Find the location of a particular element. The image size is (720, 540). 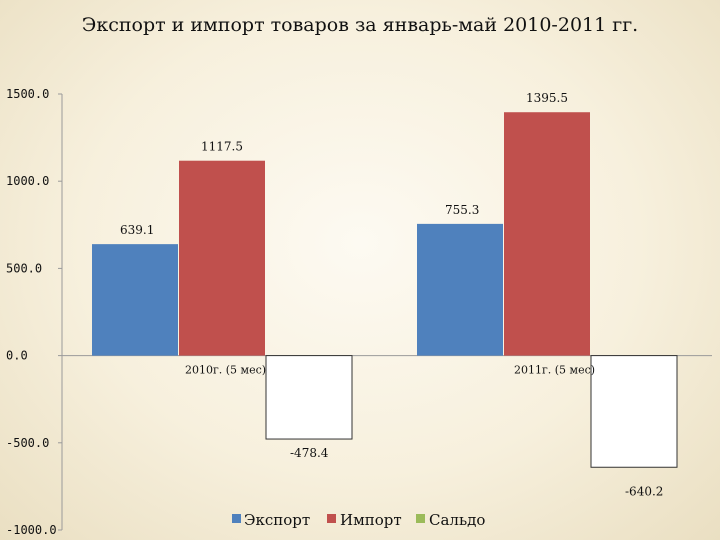

legend-label: Экспорт is located at coordinates (277, 520).